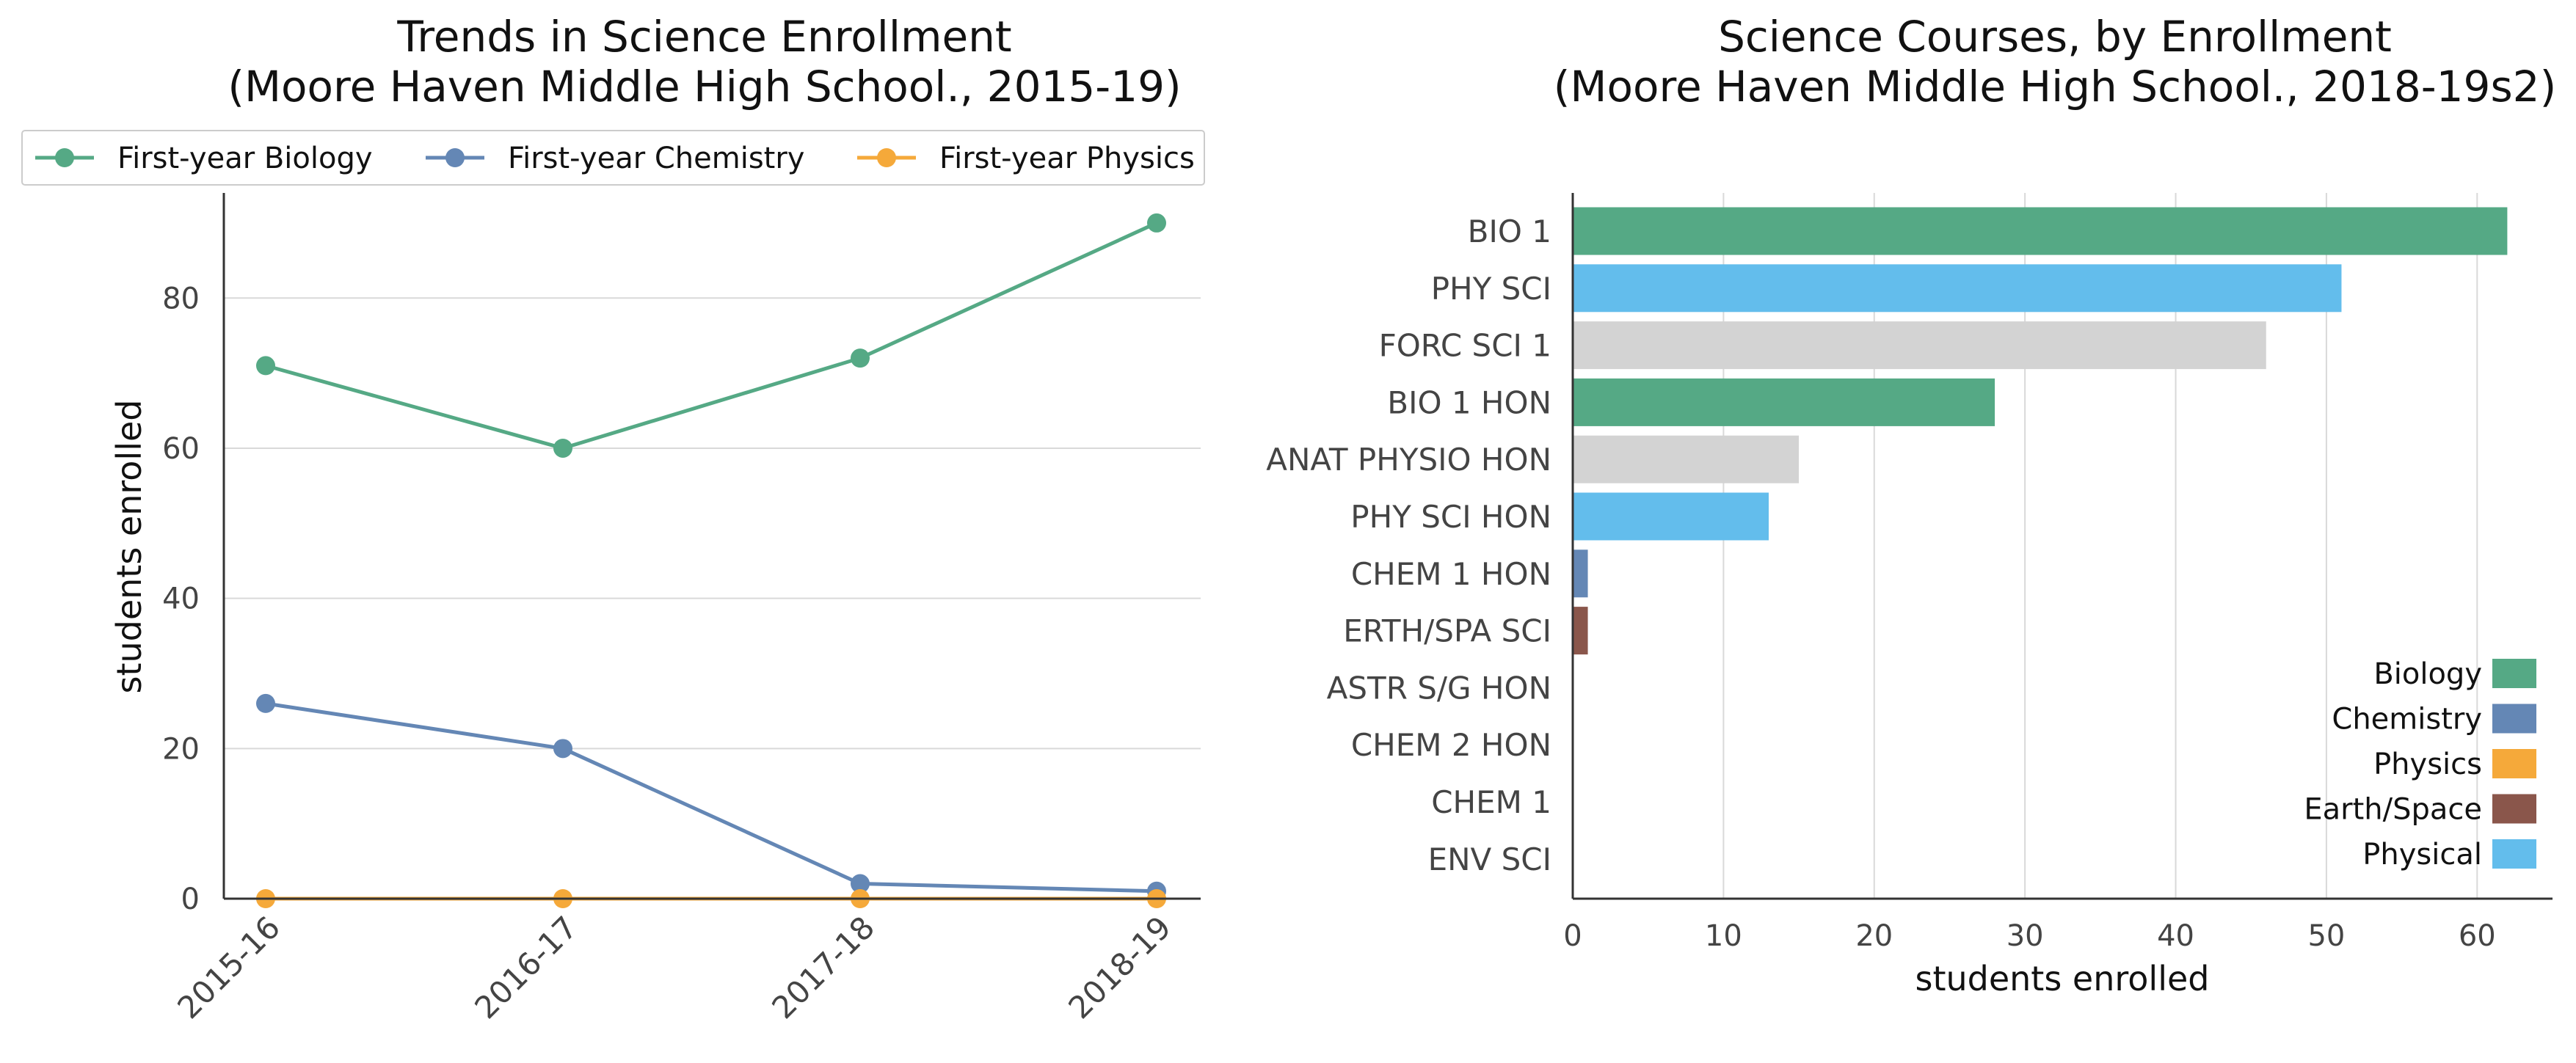 The image size is (2576, 1063). What do you see at coordinates (1491, 289) in the screenshot?
I see `category-label: PHY SCI` at bounding box center [1491, 289].